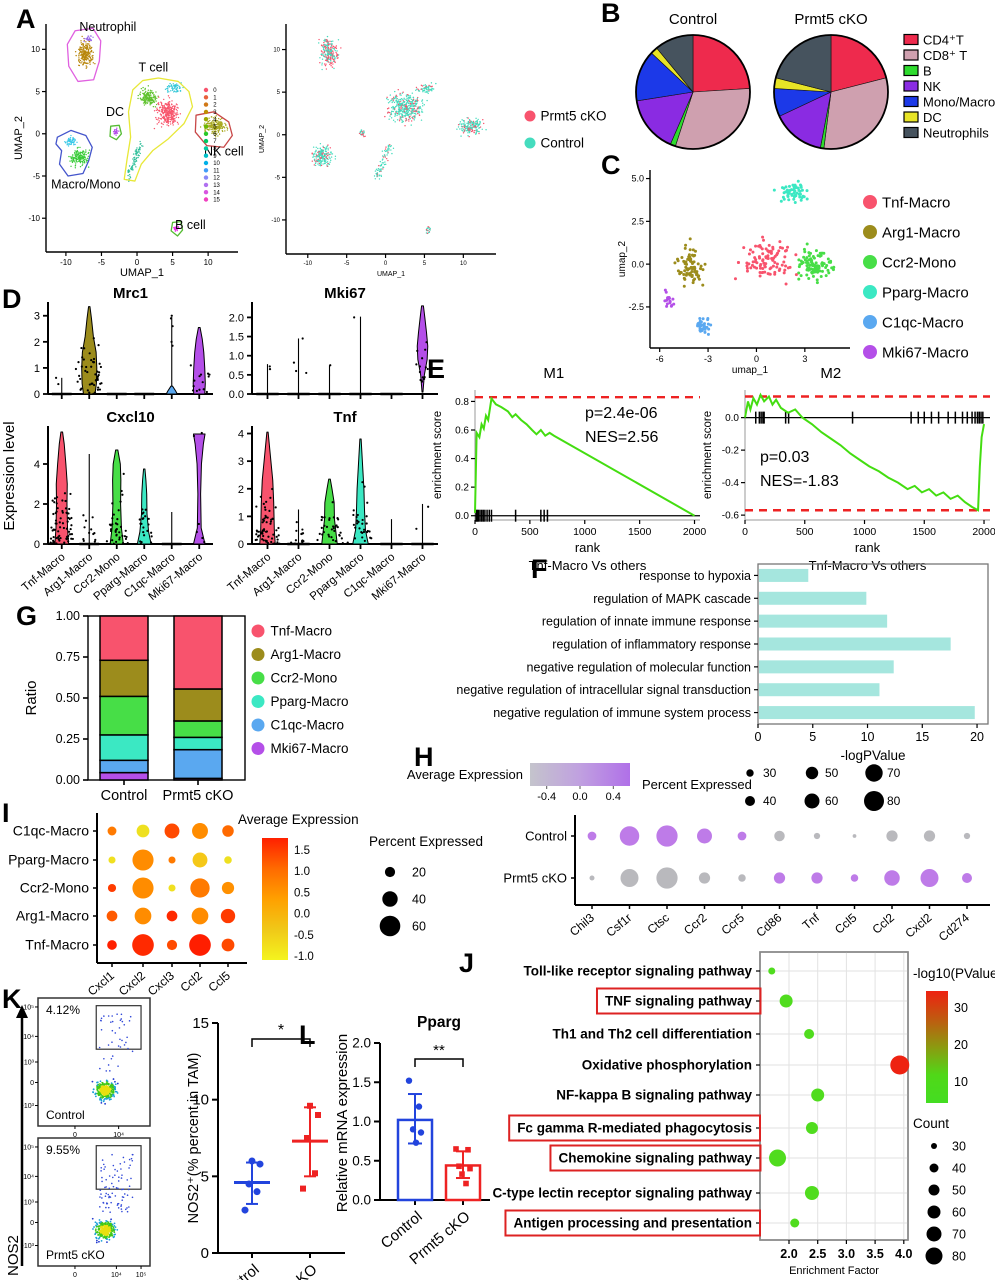 This screenshot has width=995, height=1280. I want to click on svg-text: 0.6, so click(462, 431).